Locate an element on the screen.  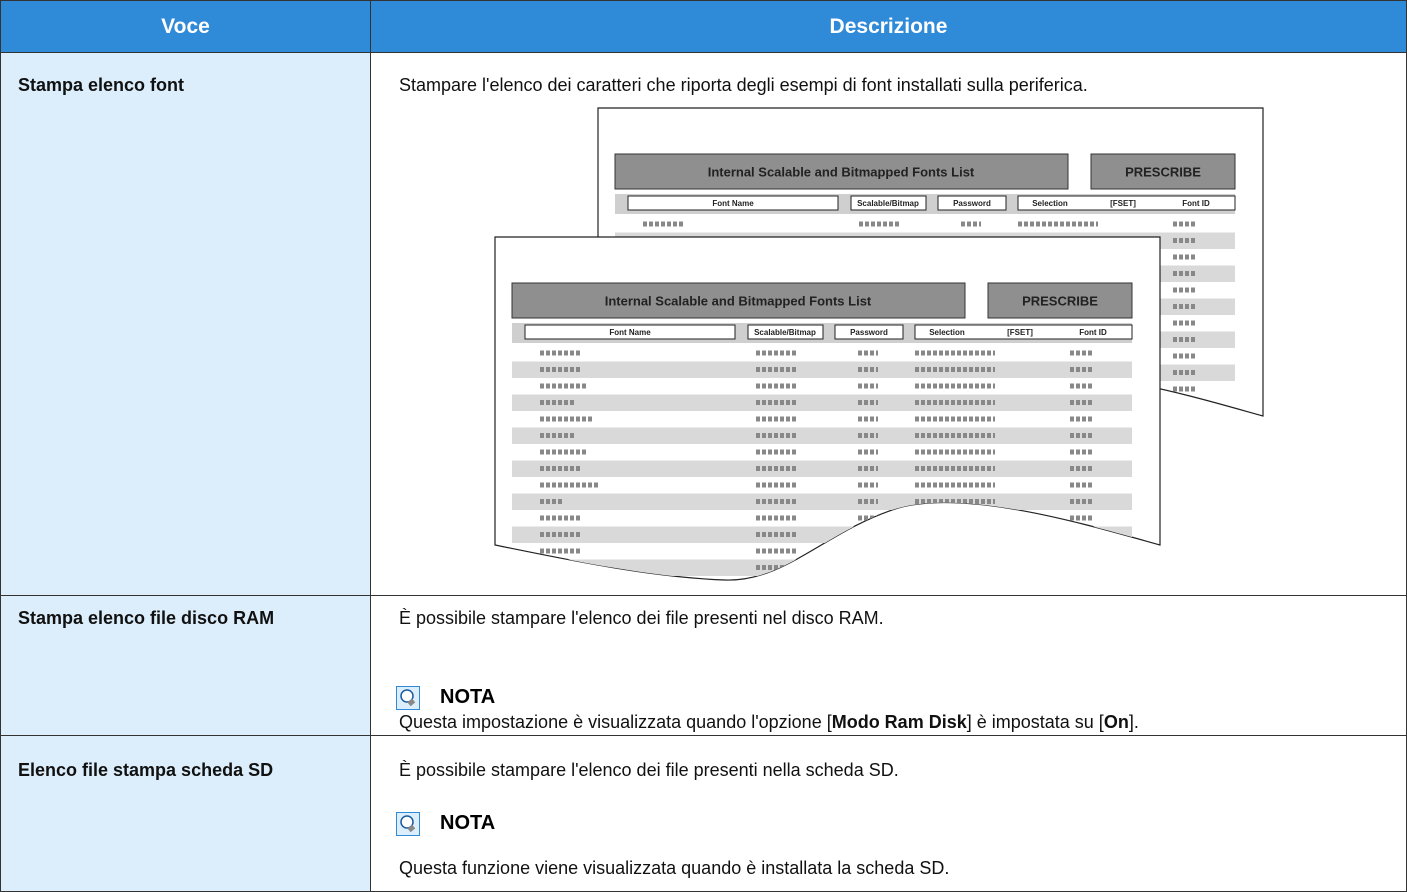
item-cell is located at coordinates (185, 813).